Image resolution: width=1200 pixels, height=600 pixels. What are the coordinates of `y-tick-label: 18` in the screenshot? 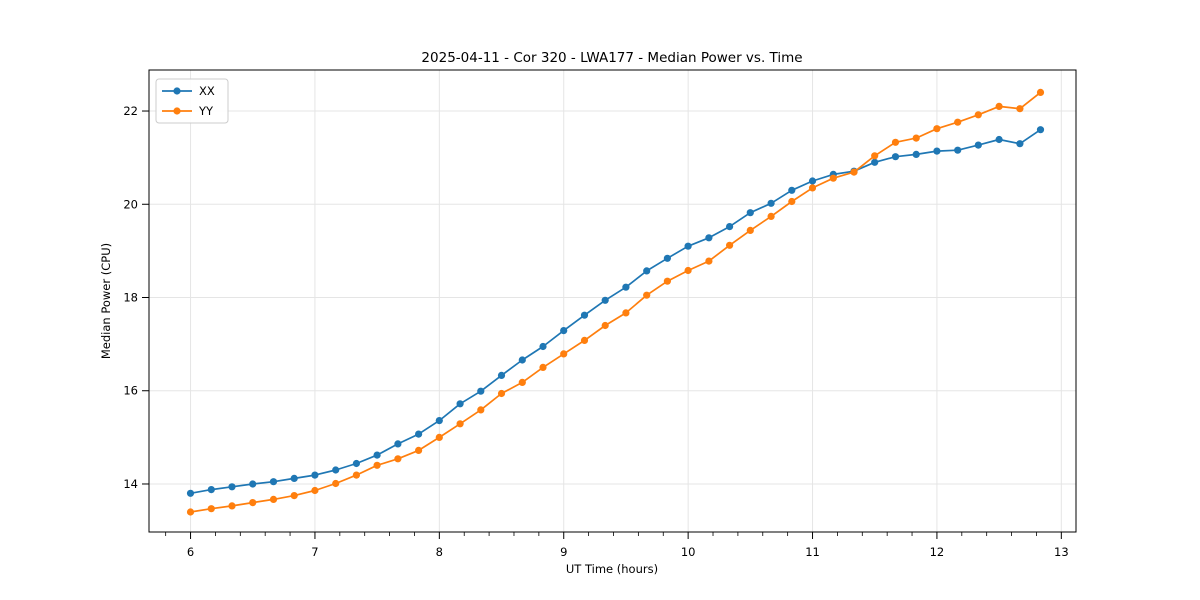 It's located at (130, 298).